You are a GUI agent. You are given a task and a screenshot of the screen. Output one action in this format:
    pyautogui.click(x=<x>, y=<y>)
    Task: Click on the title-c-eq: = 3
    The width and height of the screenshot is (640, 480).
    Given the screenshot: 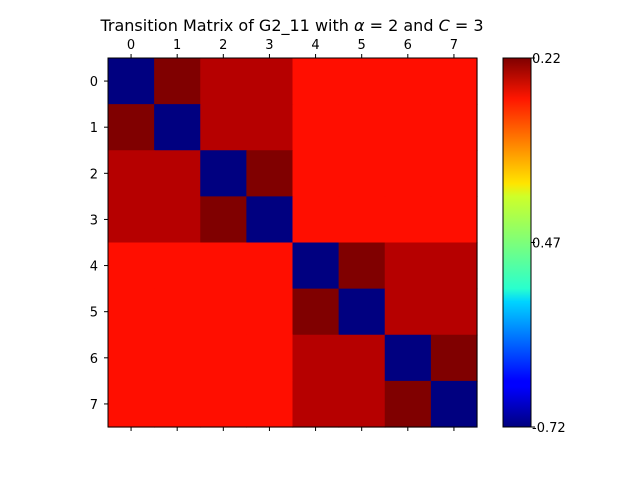 What is the action you would take?
    pyautogui.click(x=467, y=25)
    